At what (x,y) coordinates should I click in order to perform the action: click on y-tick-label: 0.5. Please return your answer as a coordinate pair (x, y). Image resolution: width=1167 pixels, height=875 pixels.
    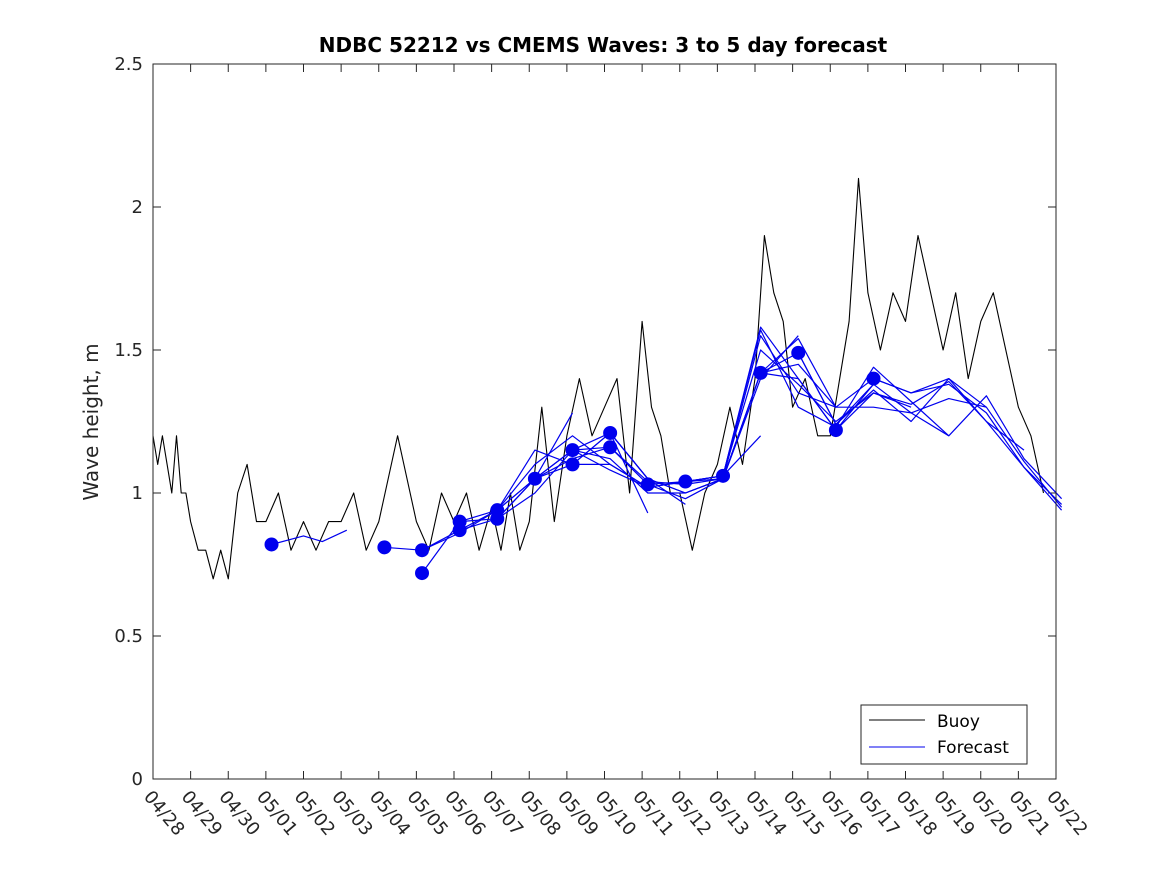
    Looking at the image, I should click on (128, 636).